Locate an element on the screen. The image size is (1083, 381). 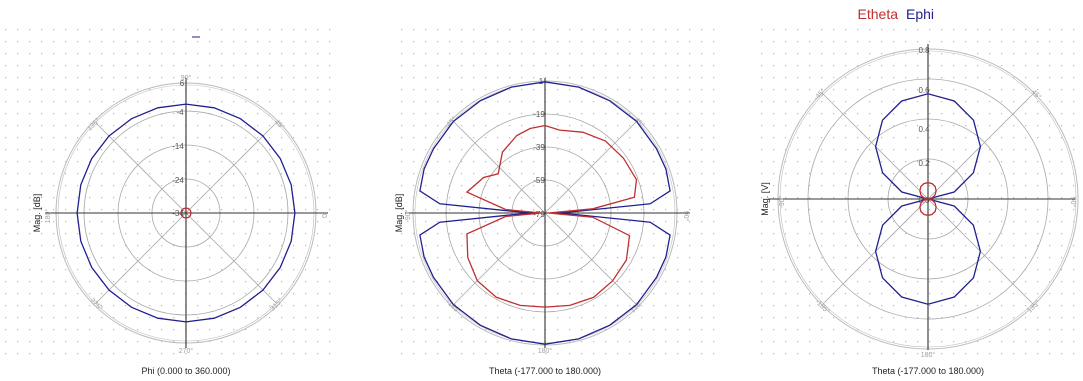
radial-tick-label: 0.4 is located at coordinates (924, 129).